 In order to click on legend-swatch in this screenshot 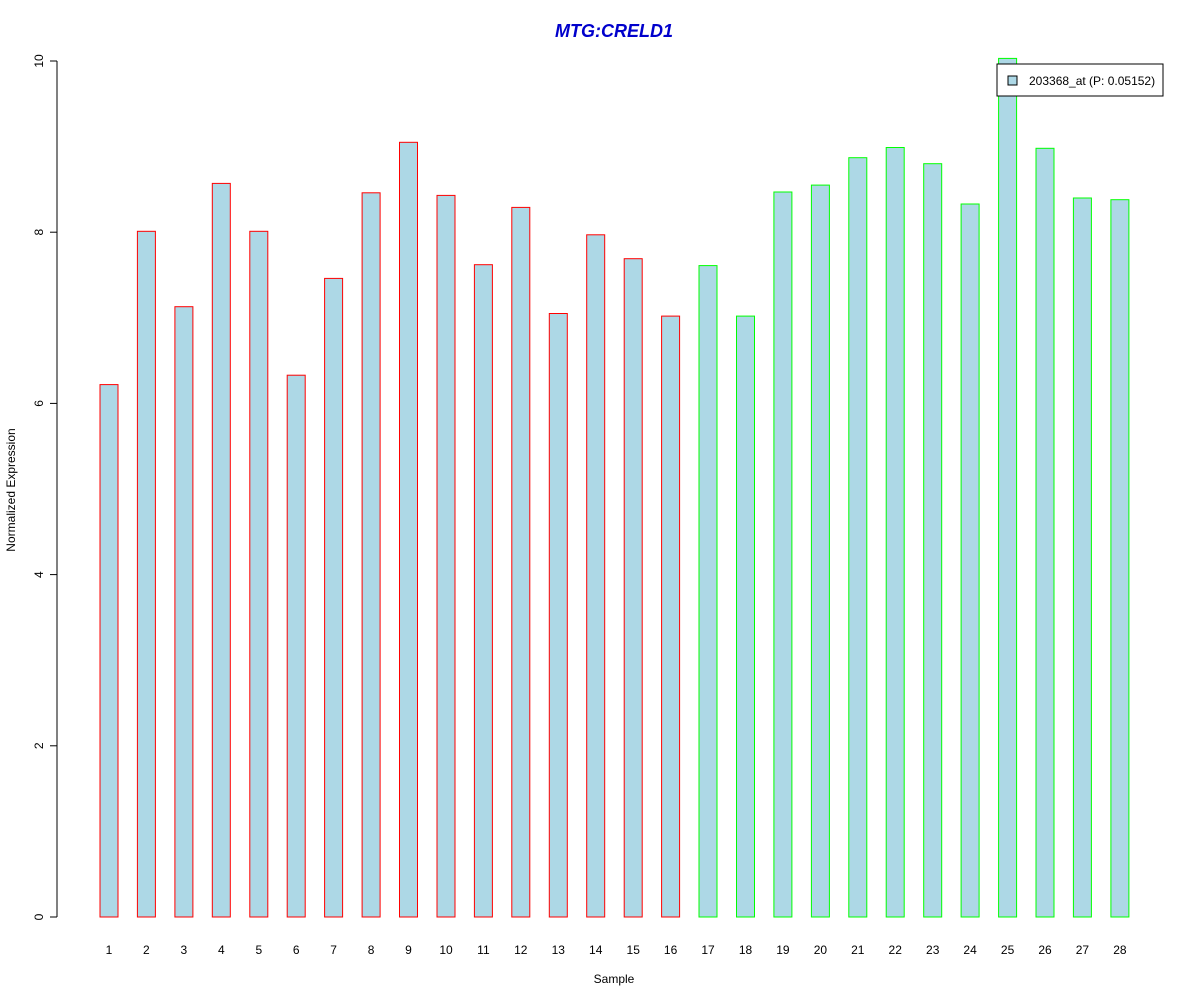, I will do `click(1012, 80)`.